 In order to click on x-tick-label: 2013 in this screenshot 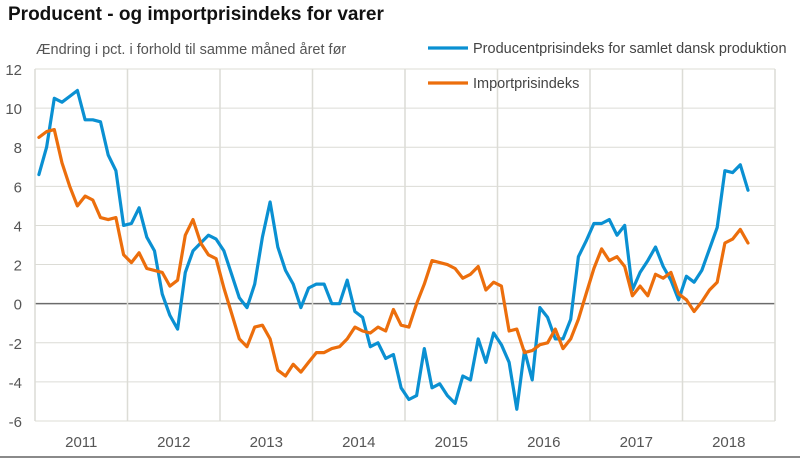, I will do `click(266, 442)`.